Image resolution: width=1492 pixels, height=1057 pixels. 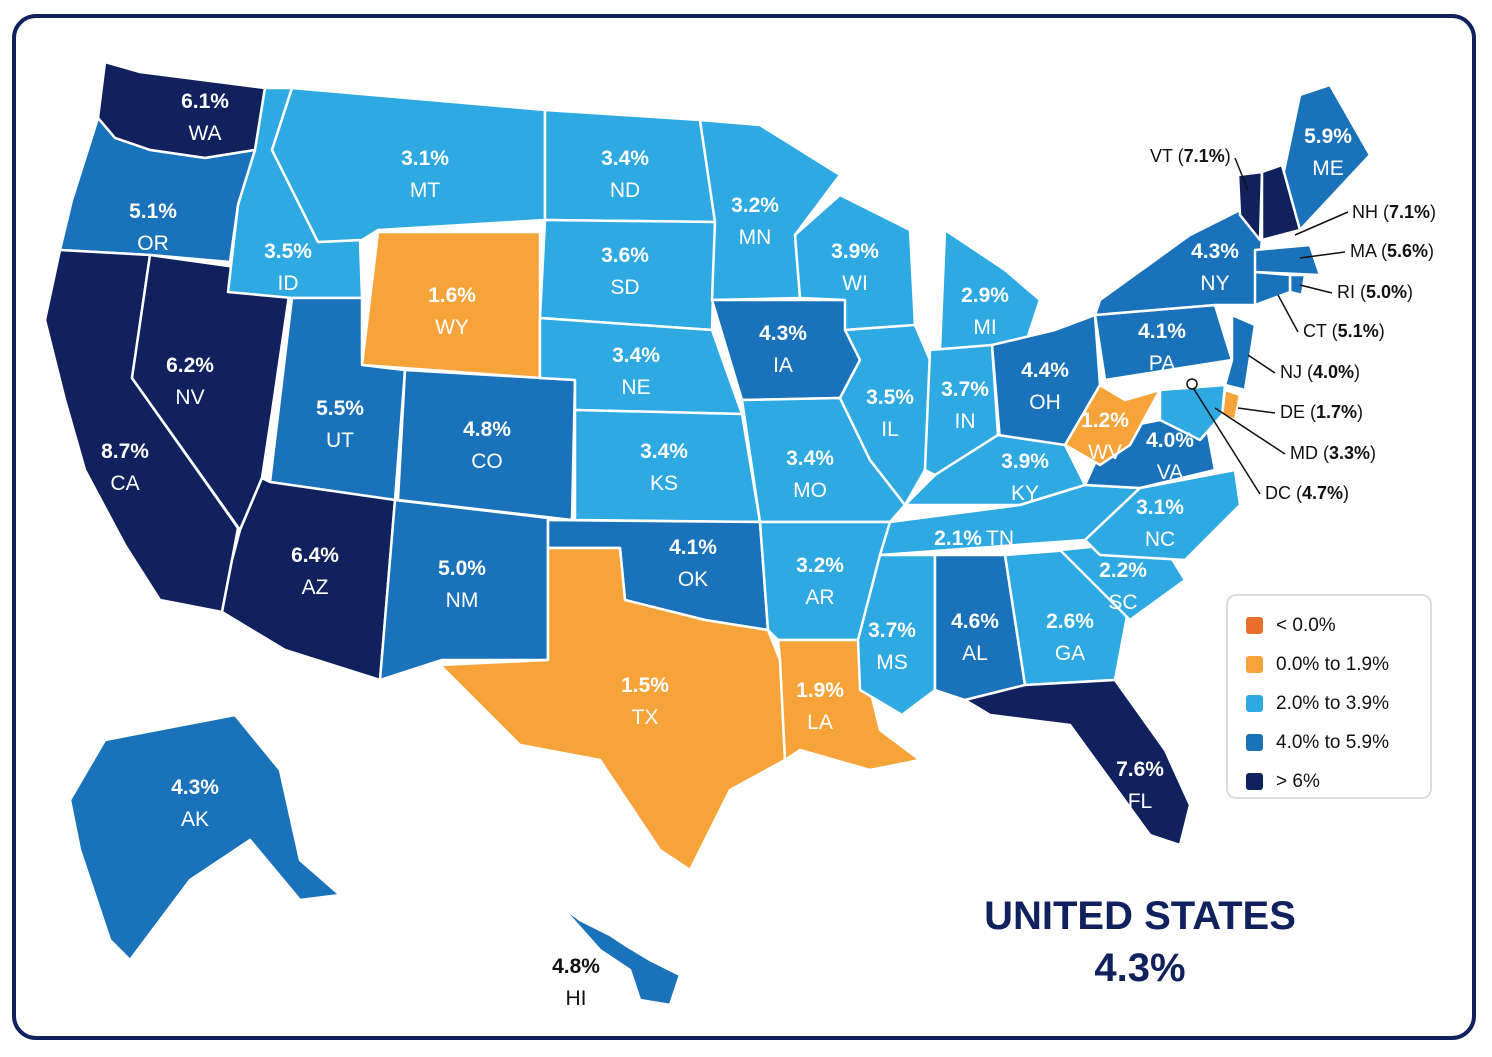 I want to click on state-value-ne: 3.4%, so click(x=636, y=355).